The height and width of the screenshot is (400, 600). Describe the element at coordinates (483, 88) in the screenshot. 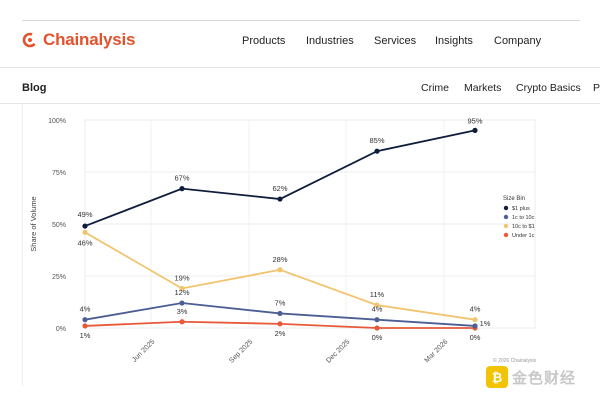

I see `subnav-markets: Markets` at that location.